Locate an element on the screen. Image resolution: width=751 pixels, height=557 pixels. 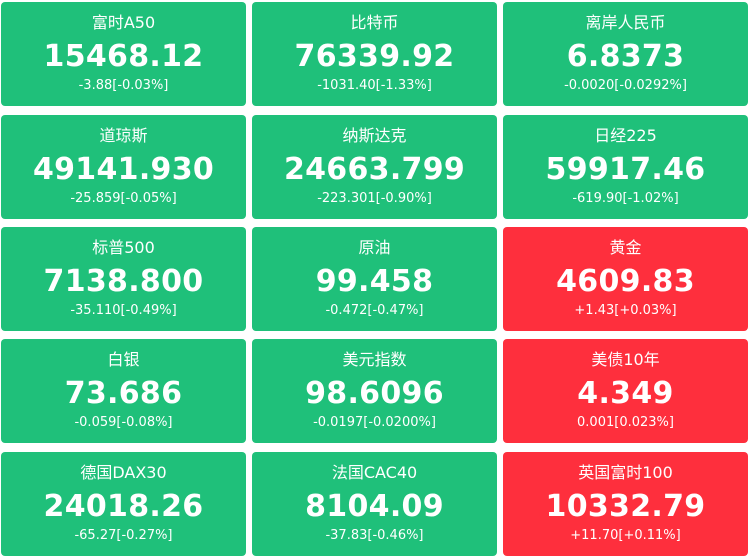
quote-price: 10332.79 is located at coordinates (625, 506).